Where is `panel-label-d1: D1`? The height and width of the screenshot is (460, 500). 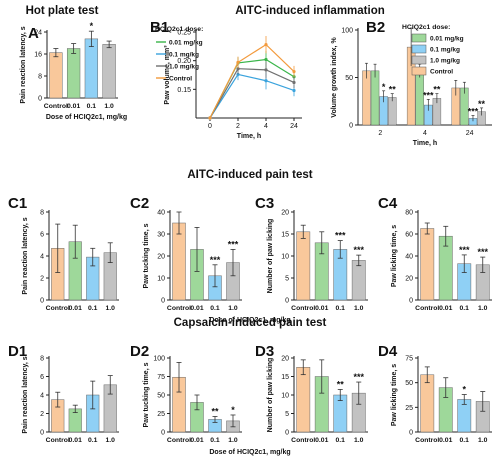
panel-label-d1: D1 is located at coordinates (17, 351).